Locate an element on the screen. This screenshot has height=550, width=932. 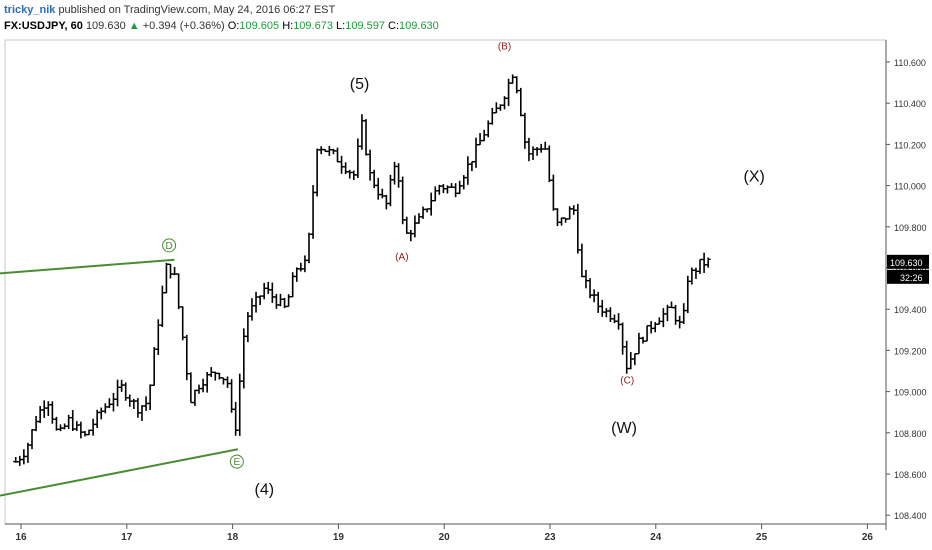
change-arrow-icon: ▲ is located at coordinates (134, 26).